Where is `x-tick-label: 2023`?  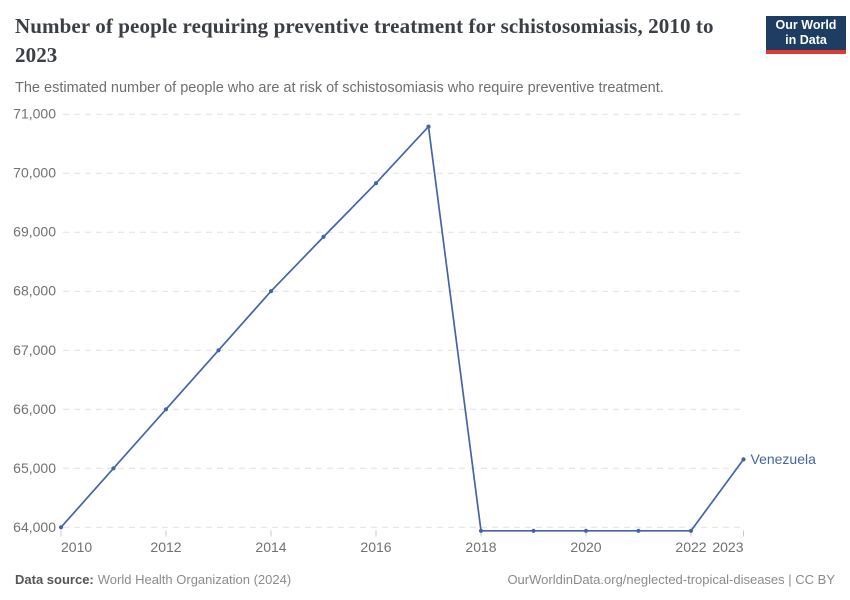
x-tick-label: 2023 is located at coordinates (727, 547).